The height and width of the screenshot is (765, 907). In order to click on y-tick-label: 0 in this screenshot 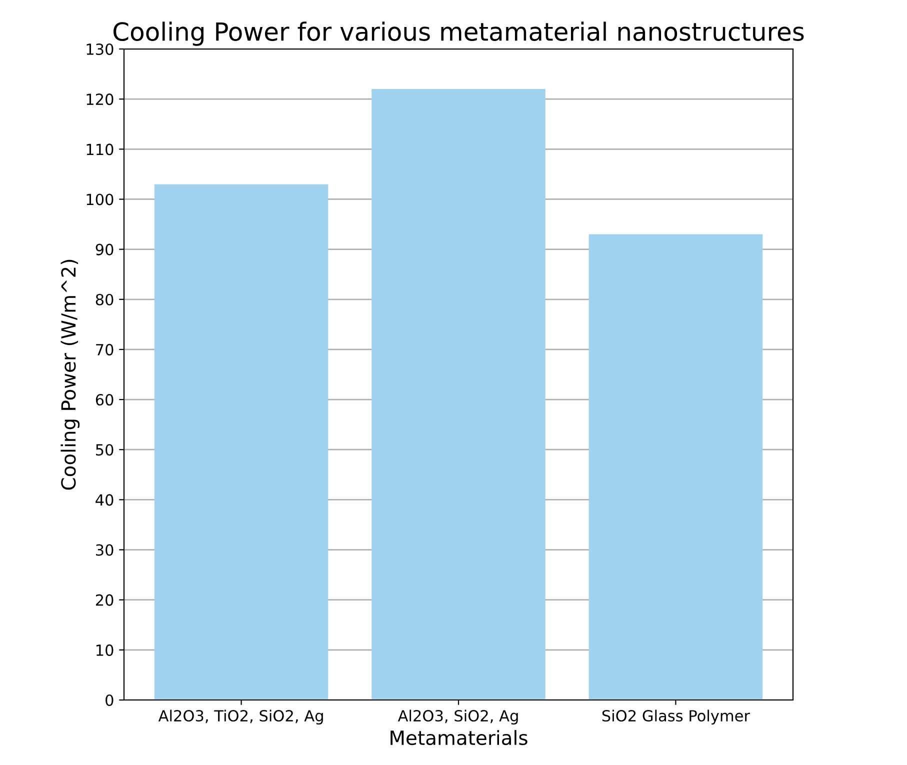, I will do `click(110, 700)`.